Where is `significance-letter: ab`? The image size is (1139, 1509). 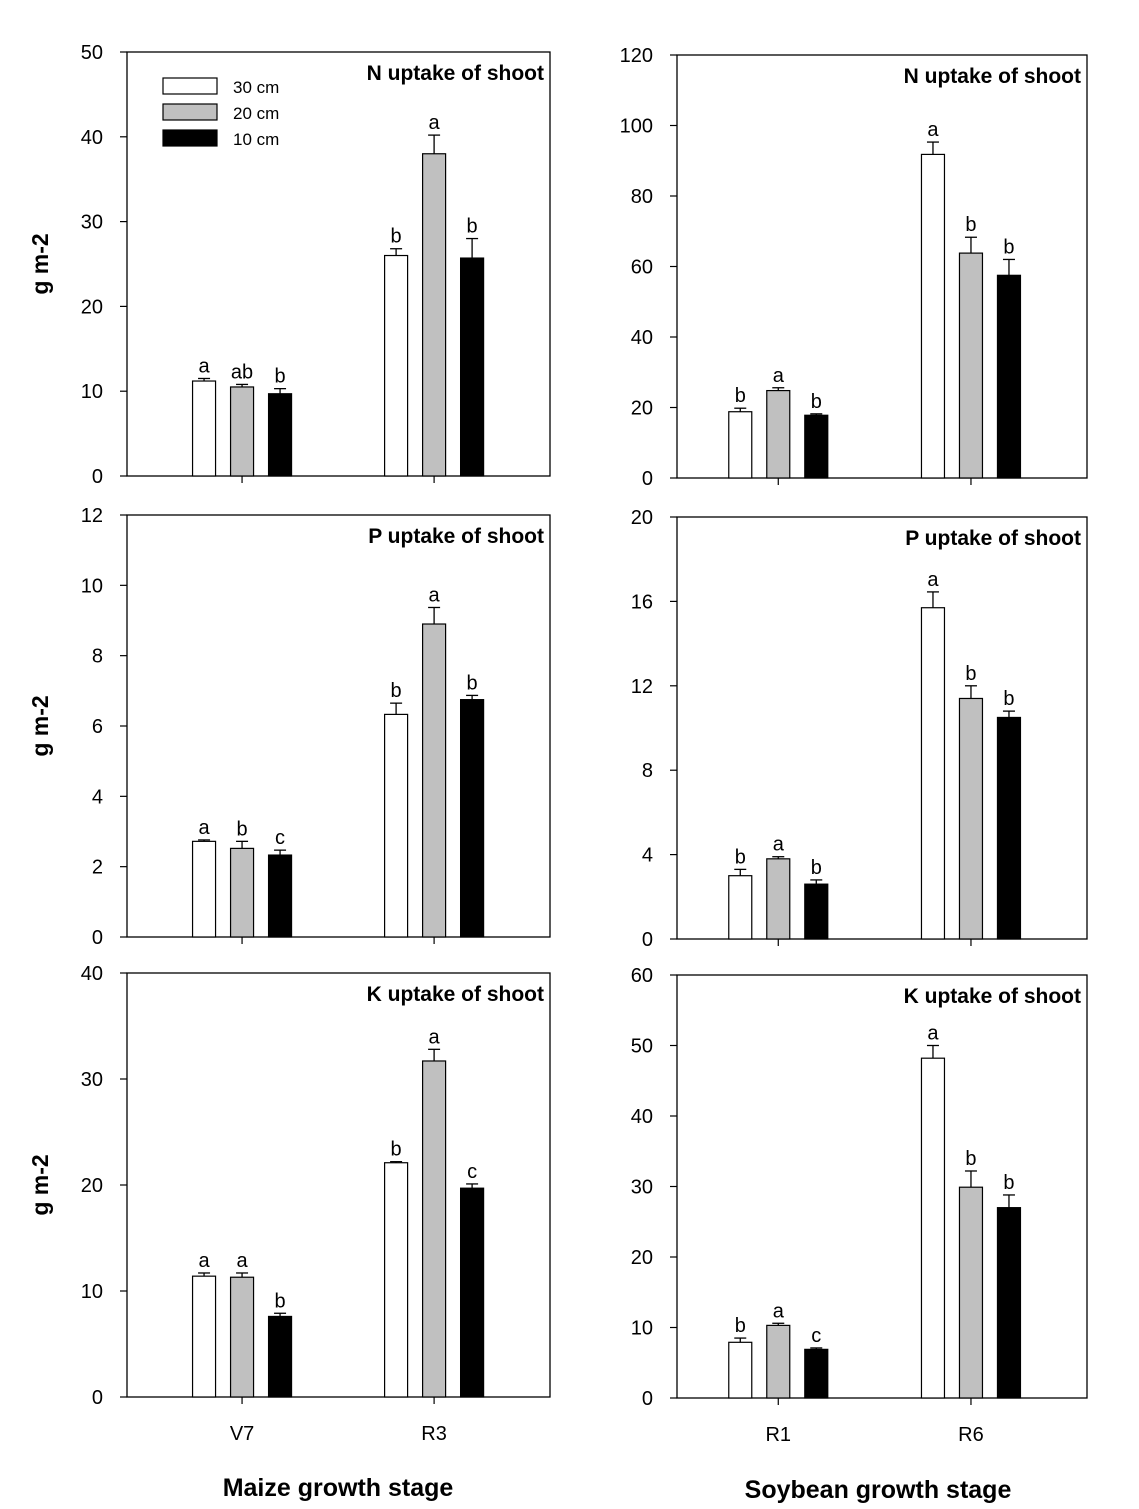 significance-letter: ab is located at coordinates (242, 372).